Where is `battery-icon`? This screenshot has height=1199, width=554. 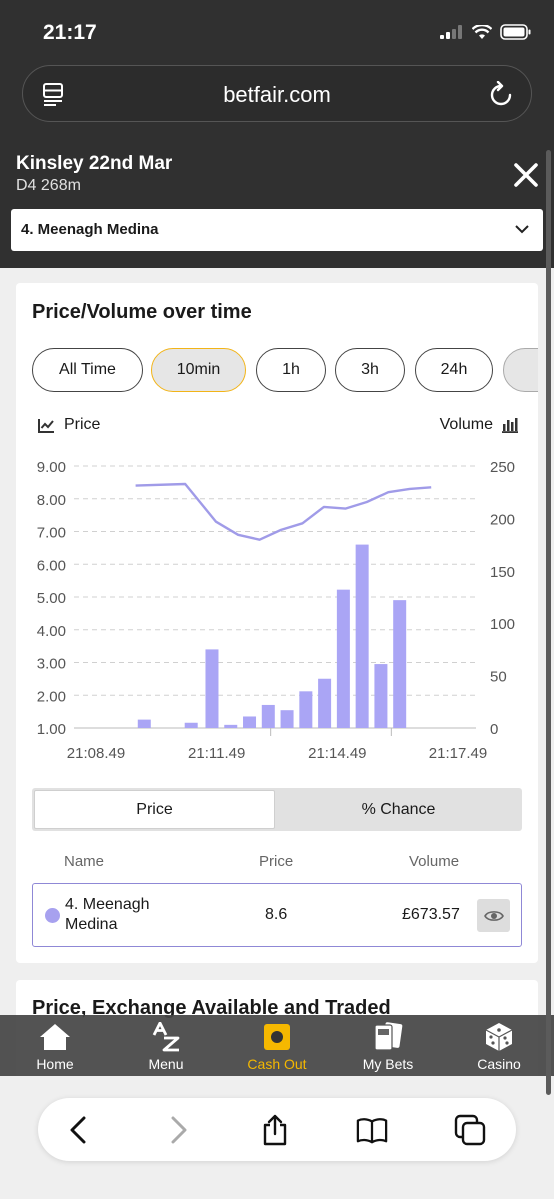 battery-icon is located at coordinates (515, 32).